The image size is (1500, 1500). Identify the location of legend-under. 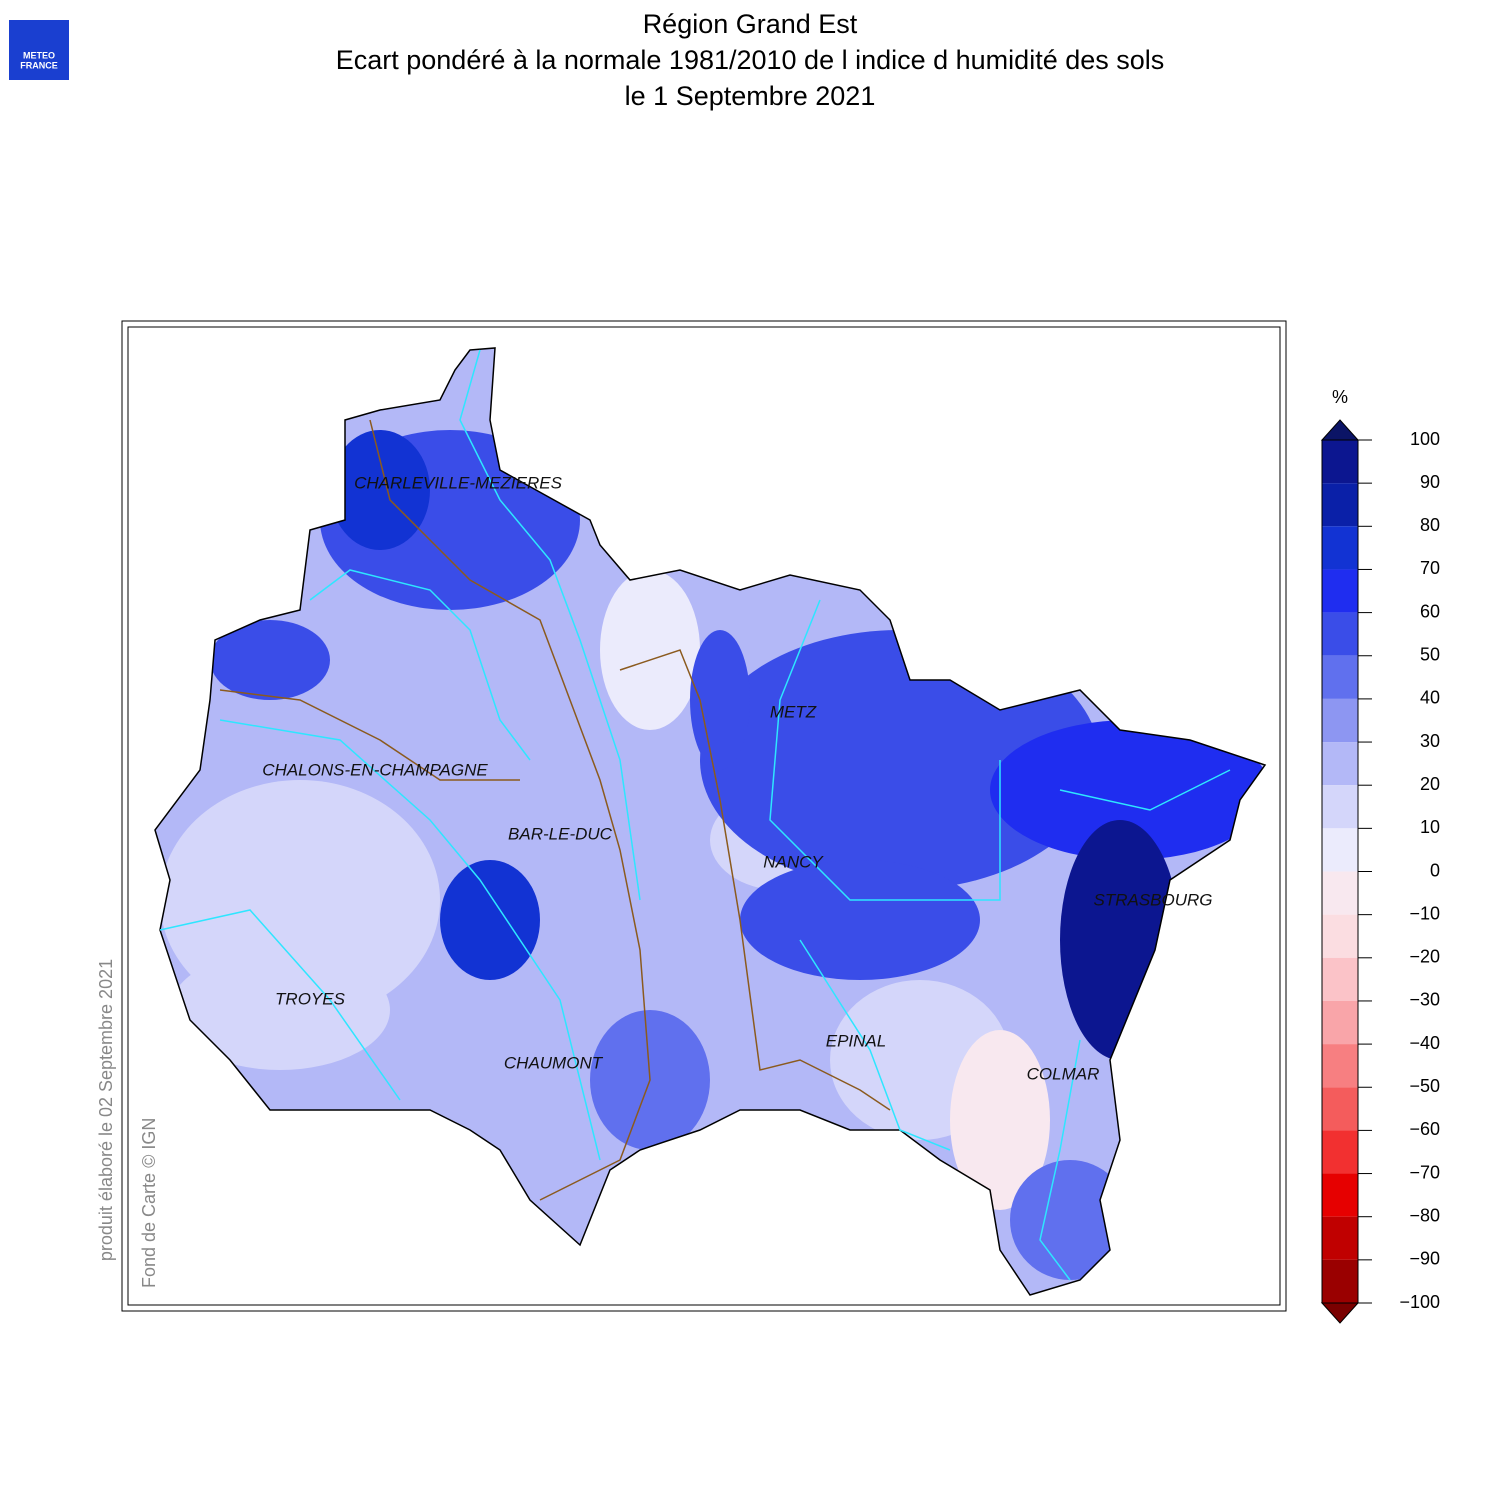
(1340, 1313).